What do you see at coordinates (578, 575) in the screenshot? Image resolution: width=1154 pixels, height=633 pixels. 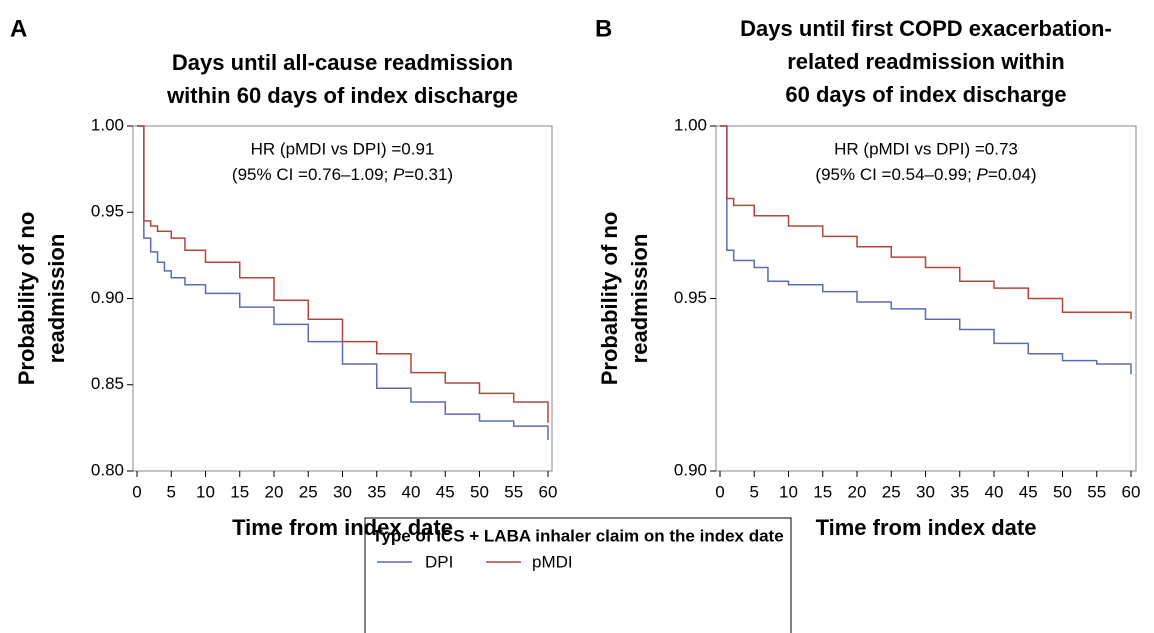 I see `legend-box` at bounding box center [578, 575].